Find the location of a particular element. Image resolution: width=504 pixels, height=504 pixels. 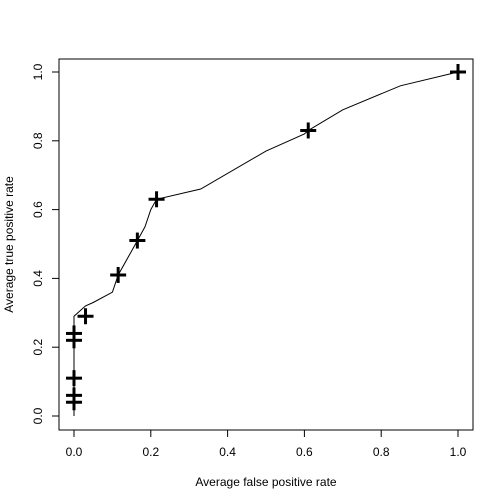

y-axis: 0.0 0.2 0.4 0.6 0.8 1.0 is located at coordinates (45, 243).